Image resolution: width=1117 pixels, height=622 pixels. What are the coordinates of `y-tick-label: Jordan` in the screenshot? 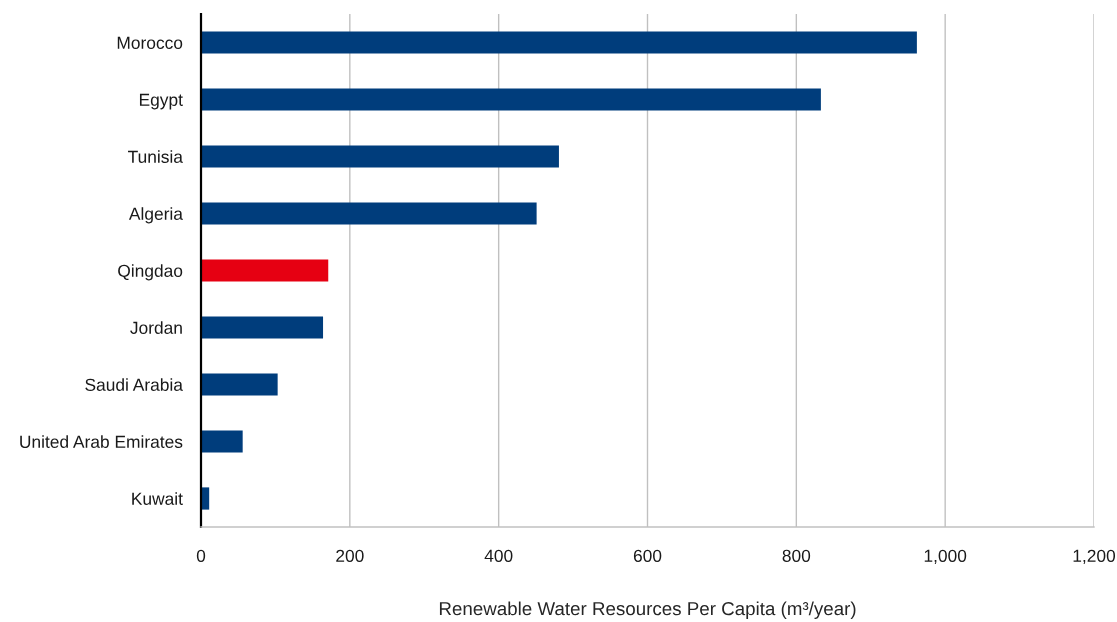 It's located at (156, 327).